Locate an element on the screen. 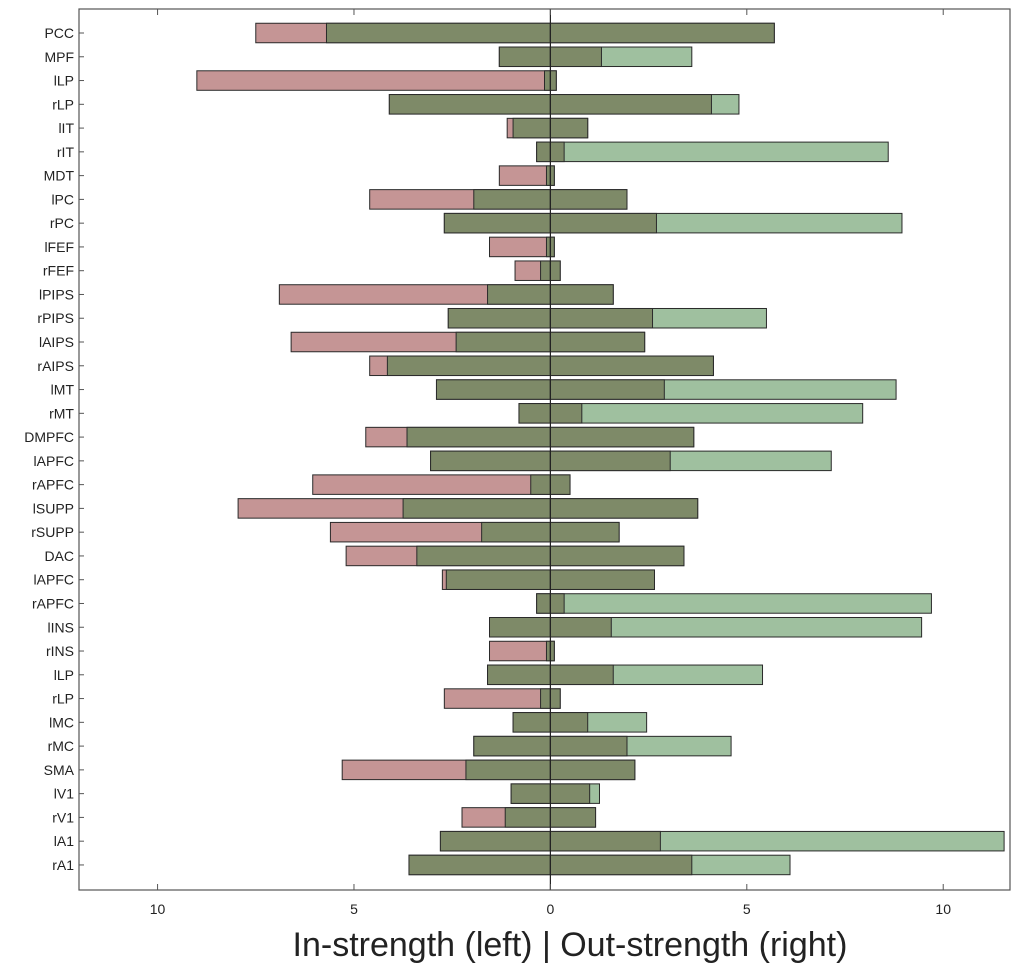 This screenshot has width=1019, height=965. category-label: lV1 is located at coordinates (64, 794).